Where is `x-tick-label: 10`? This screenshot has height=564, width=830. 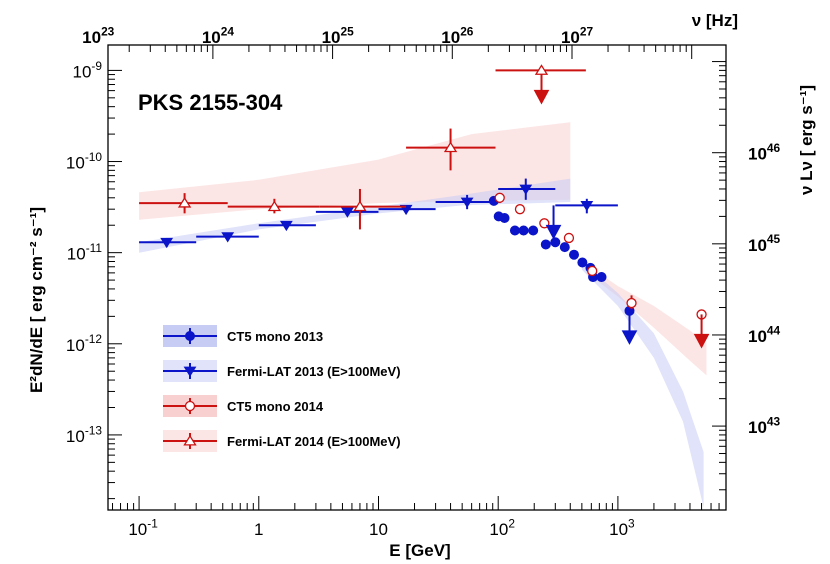 x-tick-label: 10 is located at coordinates (378, 529).